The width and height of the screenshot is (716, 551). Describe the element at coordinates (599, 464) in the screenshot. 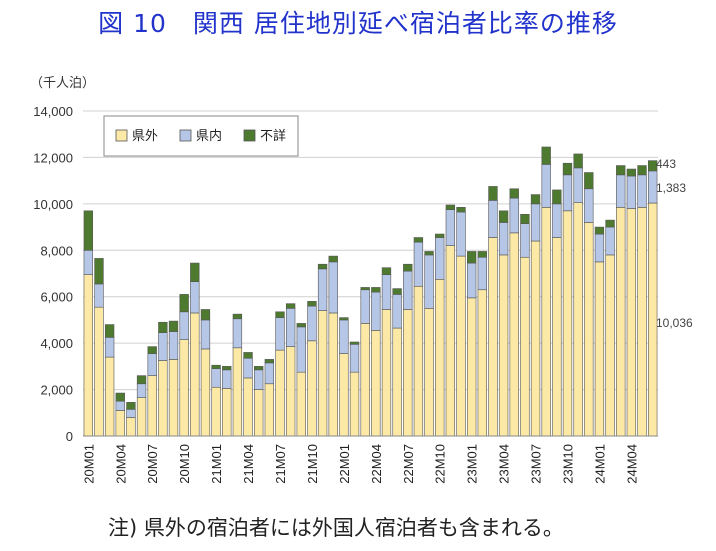

I see `x-tick-label: 24M01` at that location.